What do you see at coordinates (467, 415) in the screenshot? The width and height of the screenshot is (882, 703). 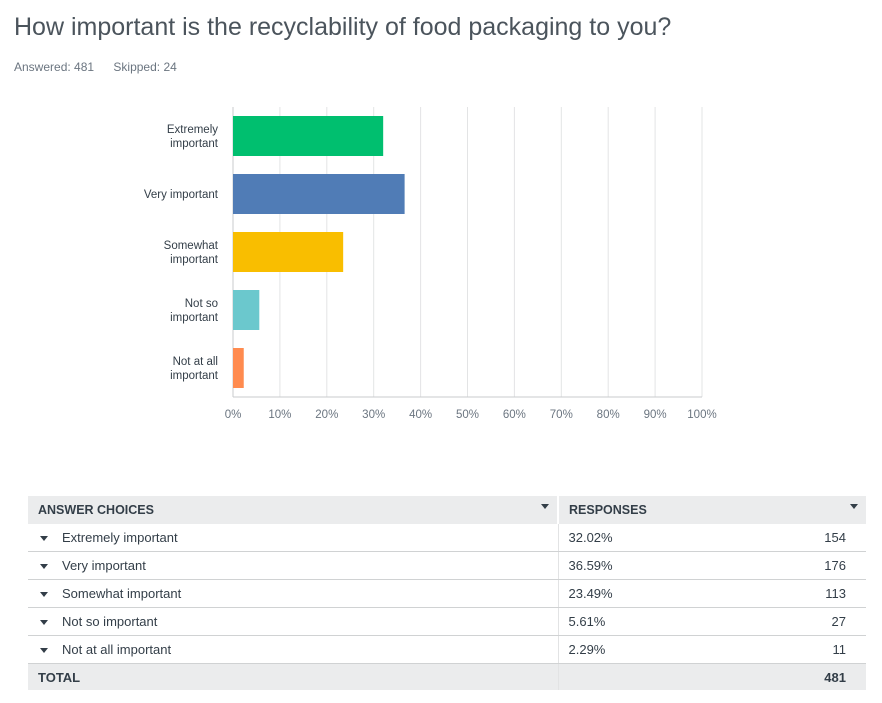 I see `x-tick-label: 50%` at bounding box center [467, 415].